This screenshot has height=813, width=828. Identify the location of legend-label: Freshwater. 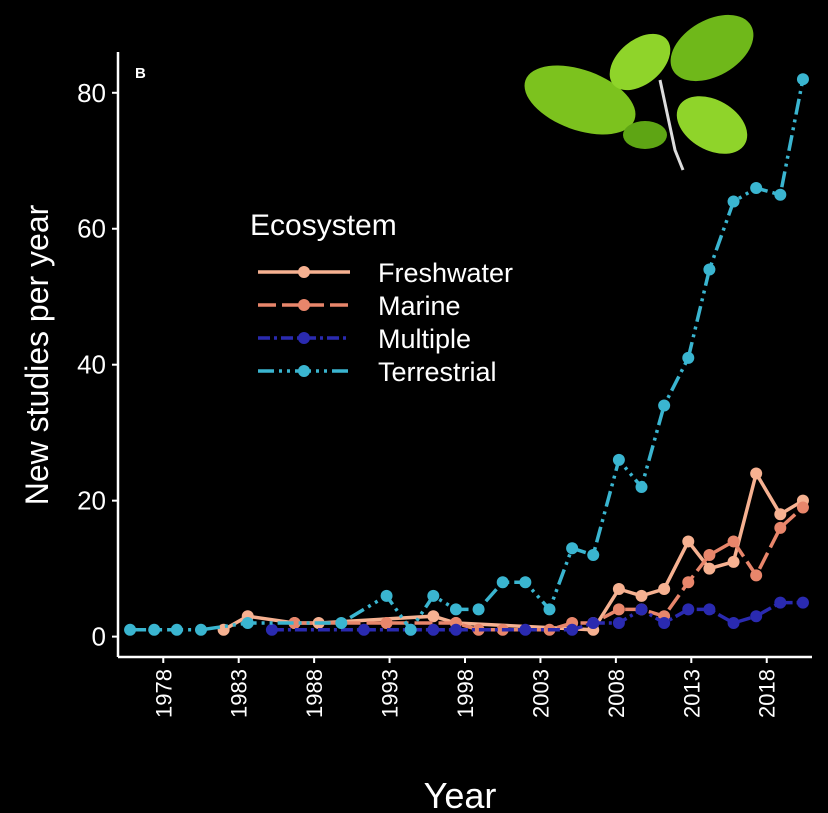
(445, 273).